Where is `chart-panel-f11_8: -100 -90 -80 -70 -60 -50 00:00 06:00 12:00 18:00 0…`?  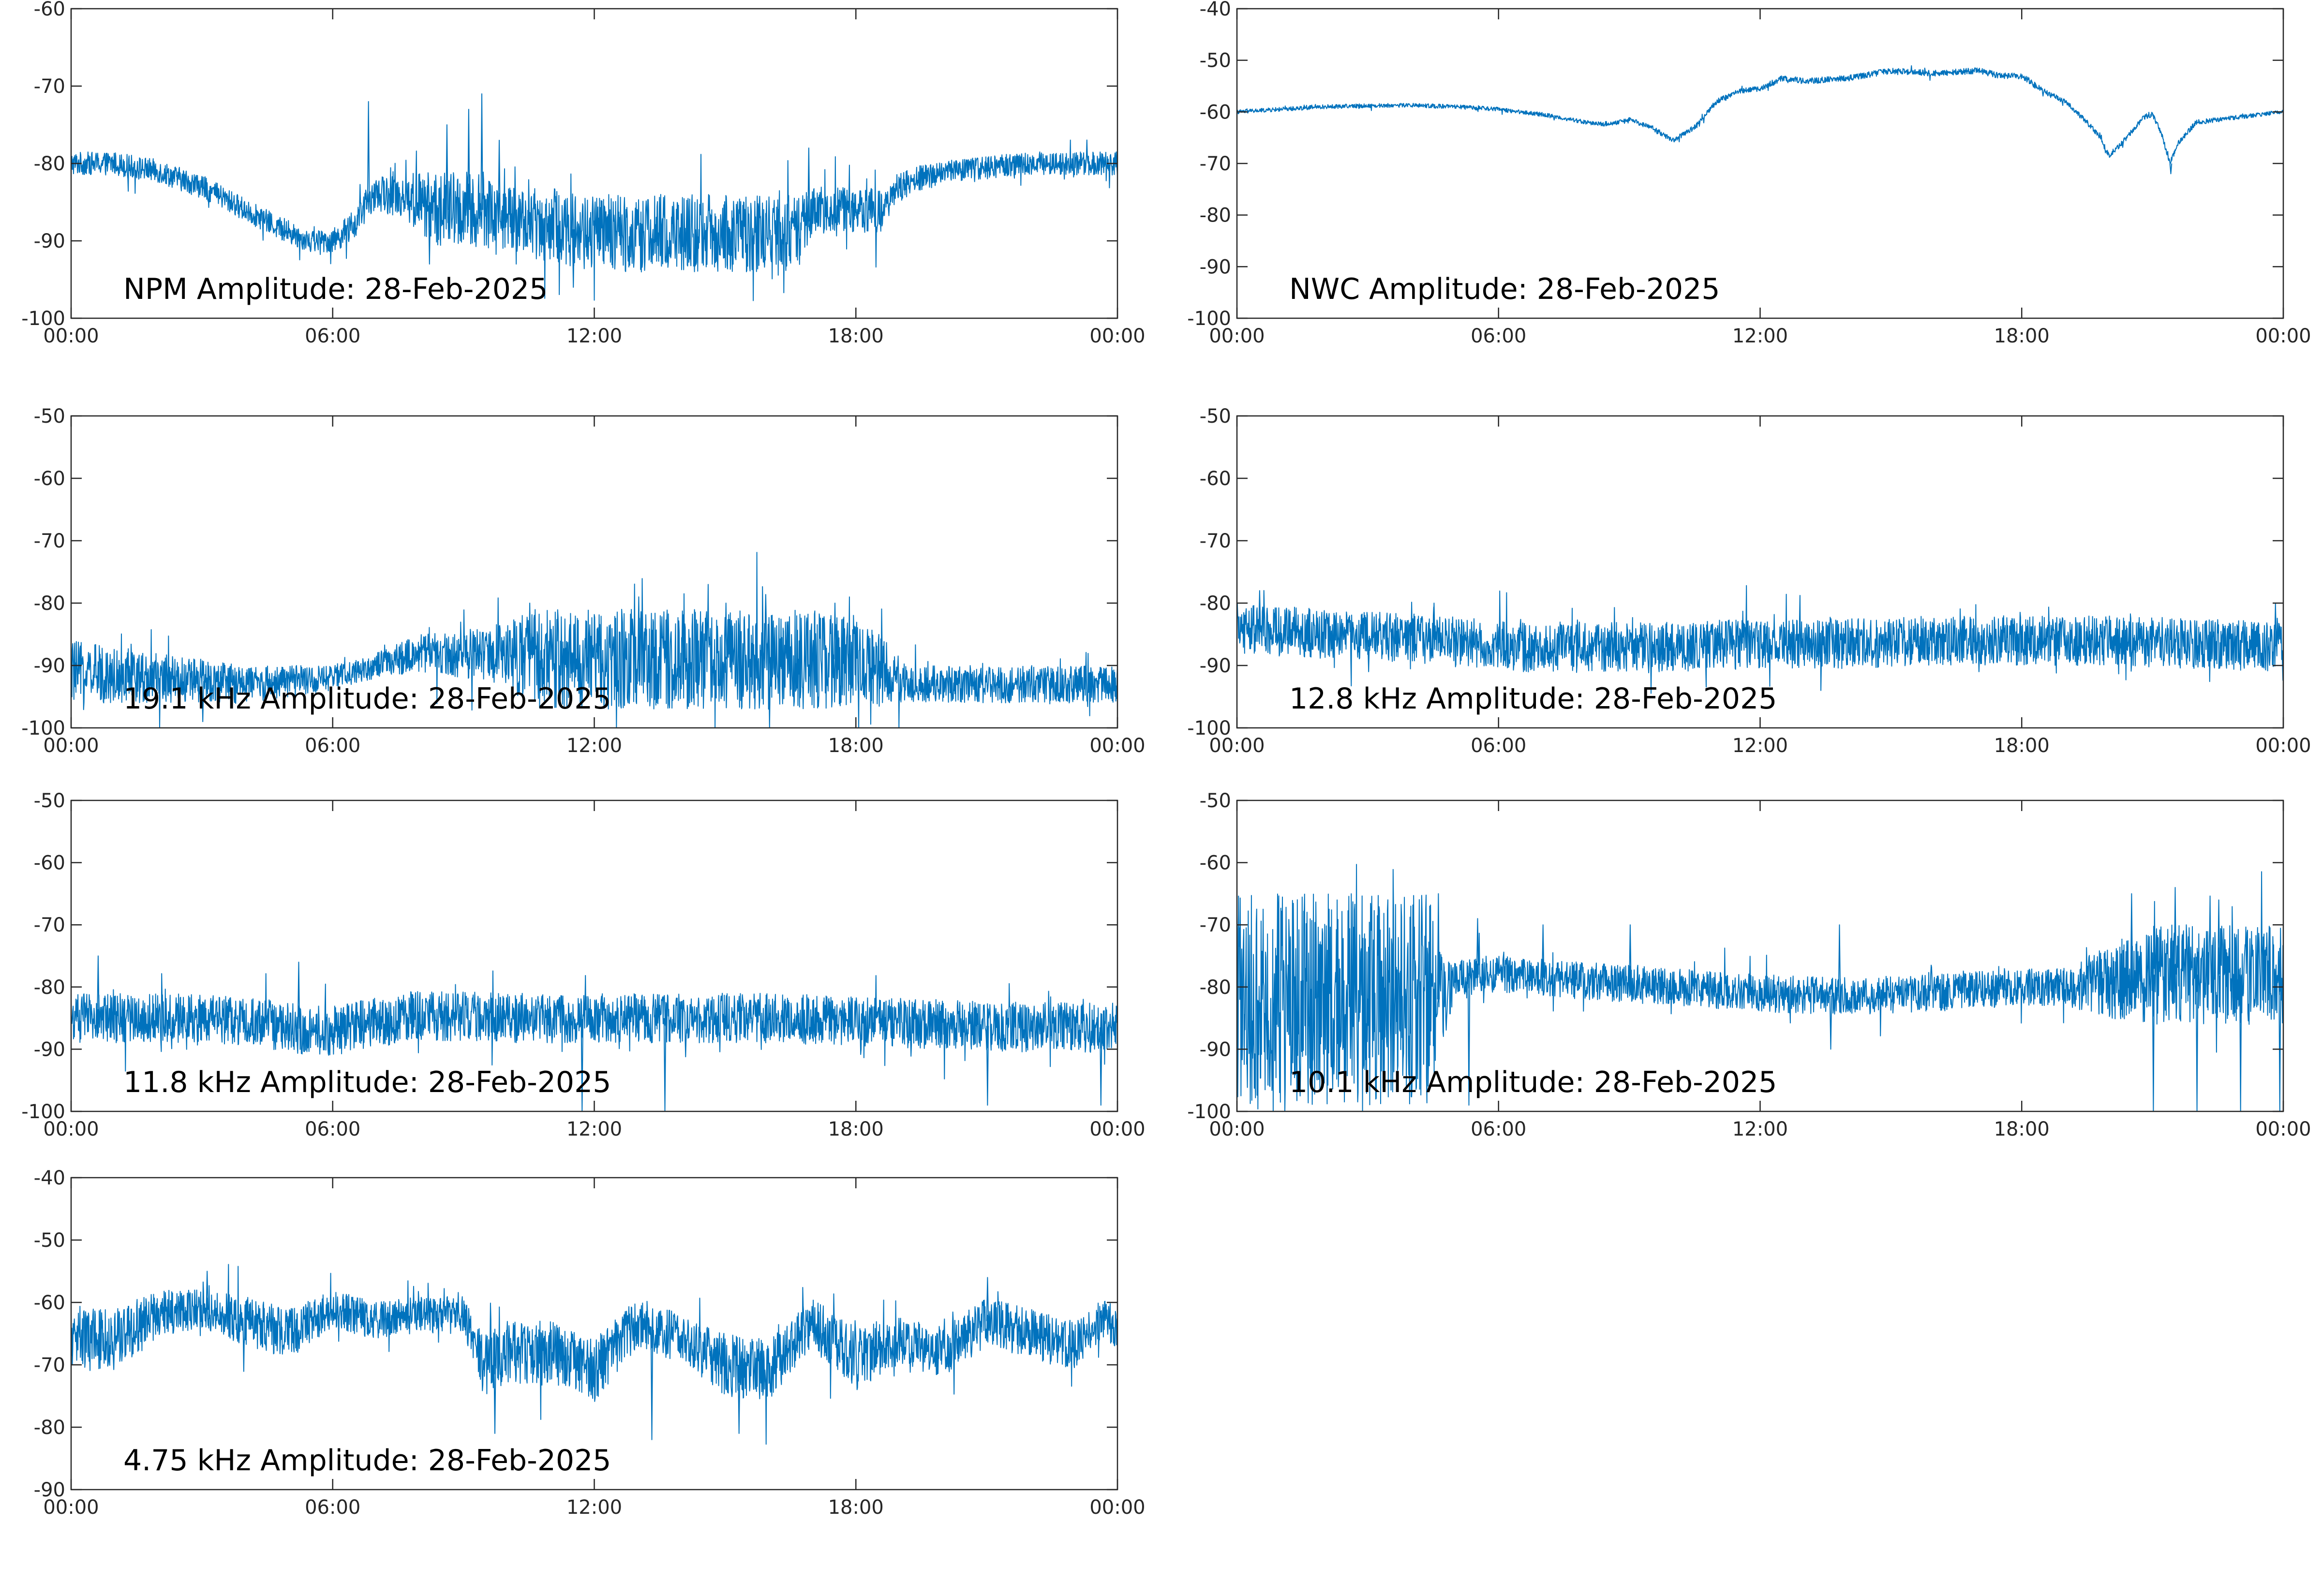
chart-panel-f11_8: -100 -90 -80 -70 -60 -50 00:00 06:00 12:00 18:00 0… is located at coordinates (583, 965).